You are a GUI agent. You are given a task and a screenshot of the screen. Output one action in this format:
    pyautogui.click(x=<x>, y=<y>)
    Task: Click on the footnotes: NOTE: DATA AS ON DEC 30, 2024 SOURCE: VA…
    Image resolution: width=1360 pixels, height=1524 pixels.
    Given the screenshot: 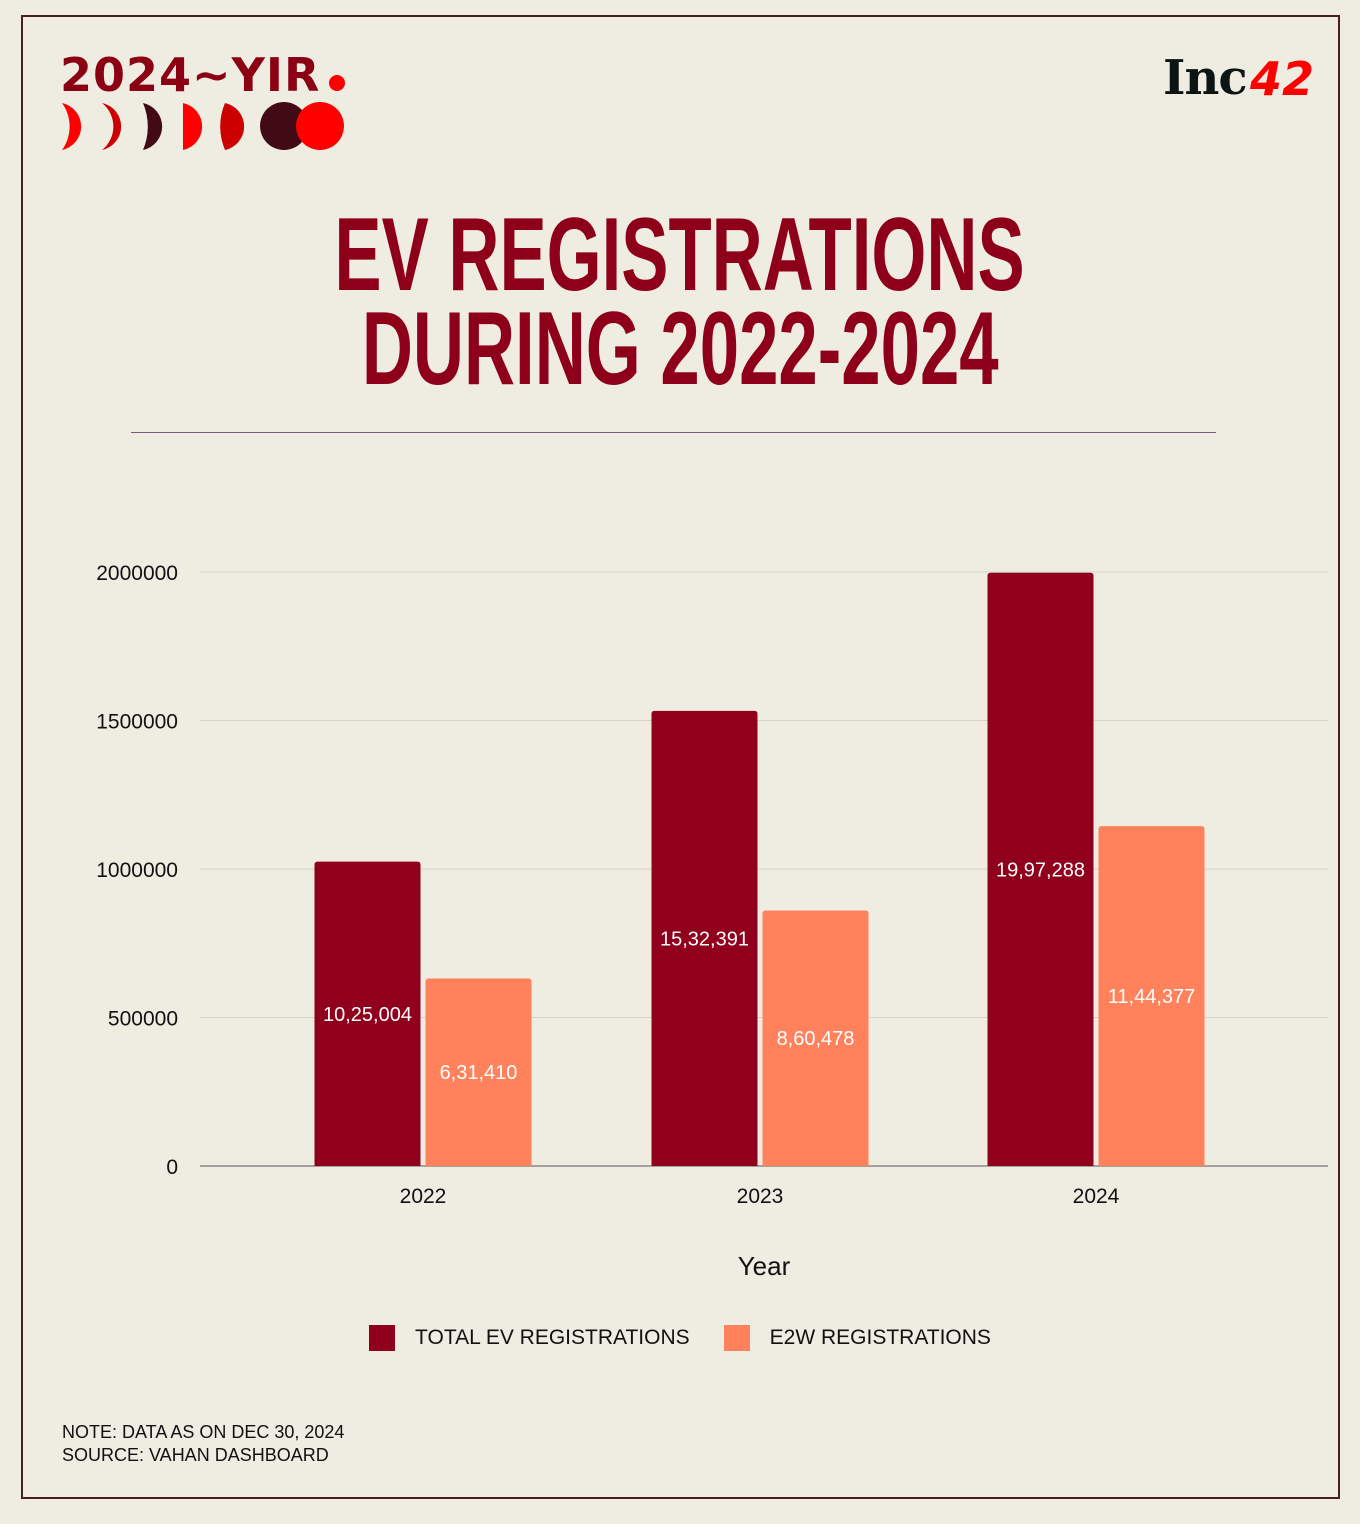 What is the action you would take?
    pyautogui.click(x=203, y=1444)
    